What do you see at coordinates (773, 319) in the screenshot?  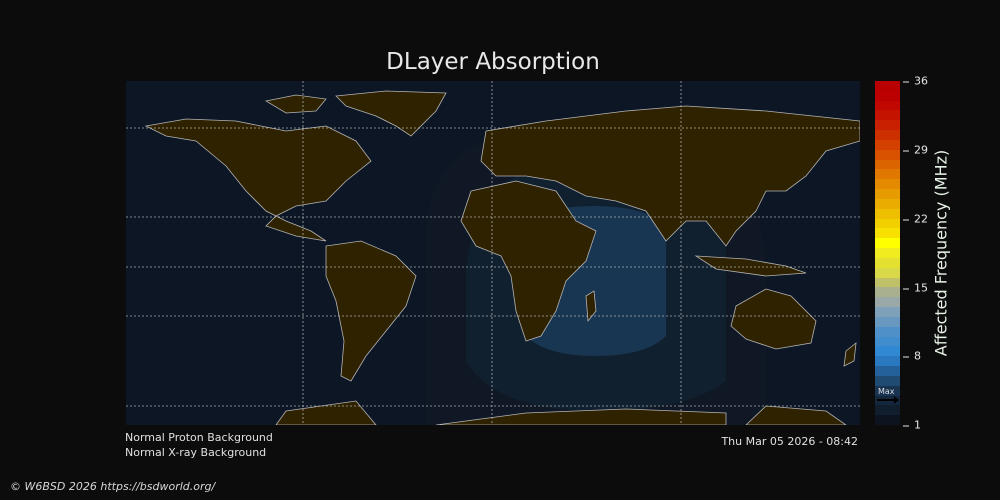 I see `australia` at bounding box center [773, 319].